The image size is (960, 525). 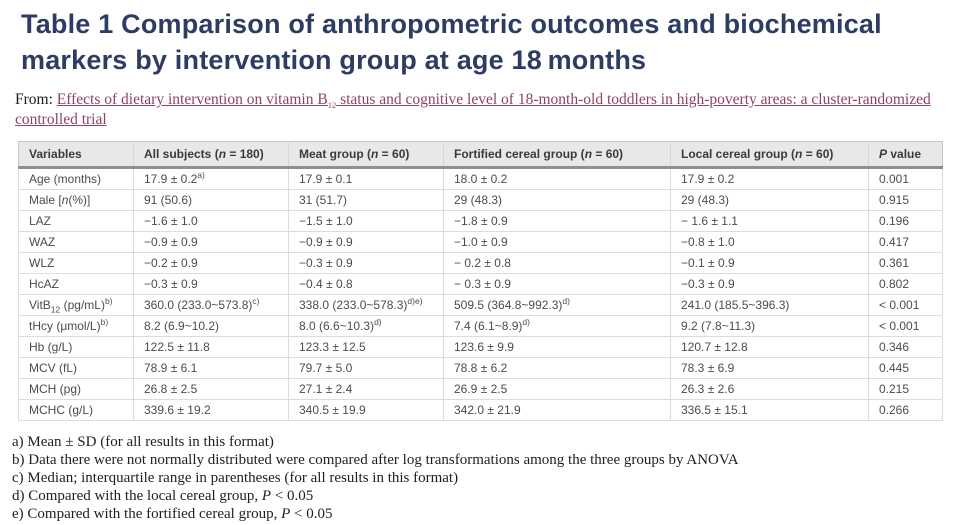 I want to click on value-cell: −1.6 ± 1.0, so click(x=211, y=221).